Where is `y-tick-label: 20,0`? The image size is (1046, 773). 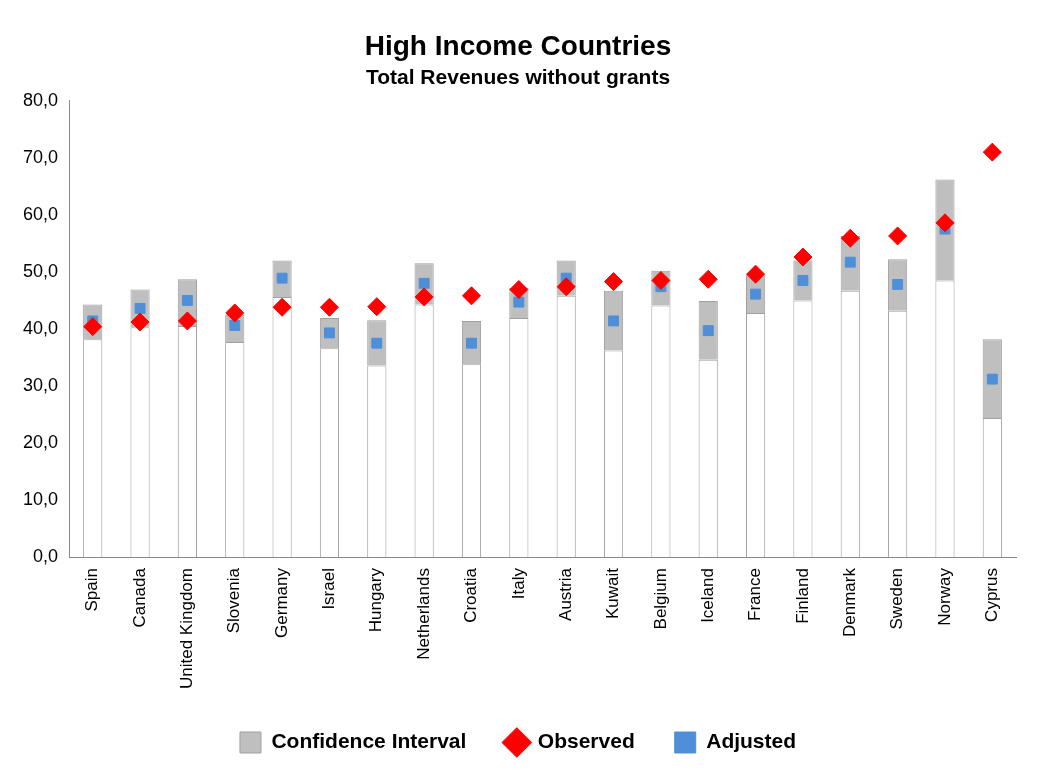 y-tick-label: 20,0 is located at coordinates (40, 441).